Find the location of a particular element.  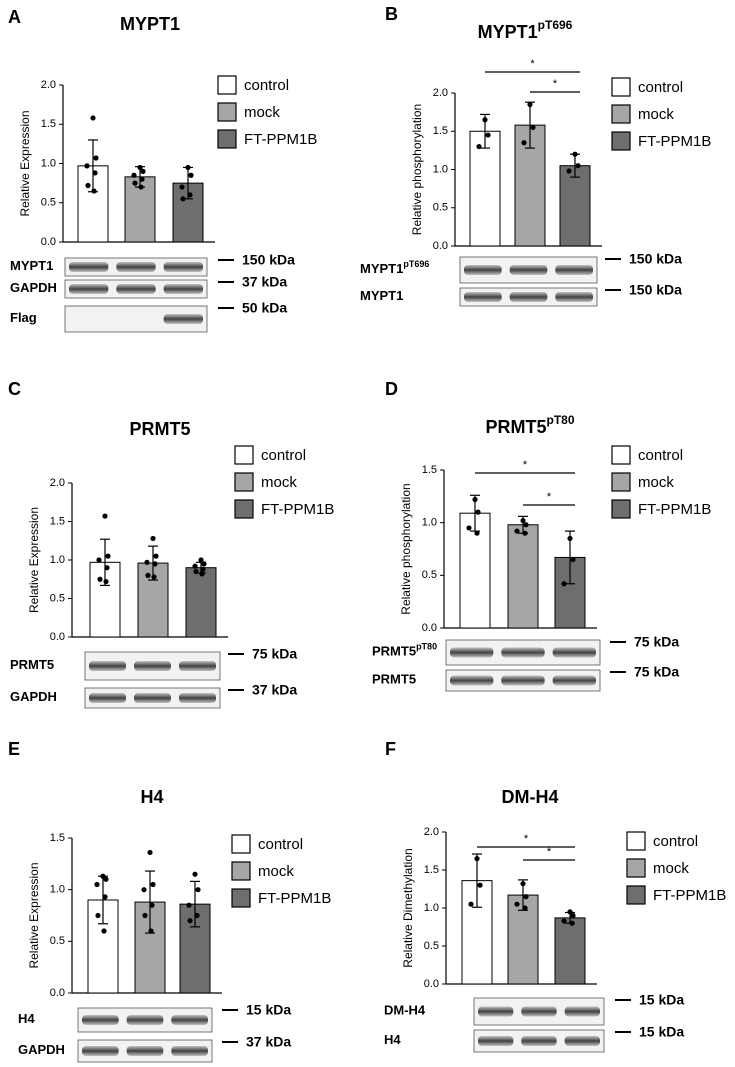

kda-label: 150 kDa is located at coordinates (268, 260).